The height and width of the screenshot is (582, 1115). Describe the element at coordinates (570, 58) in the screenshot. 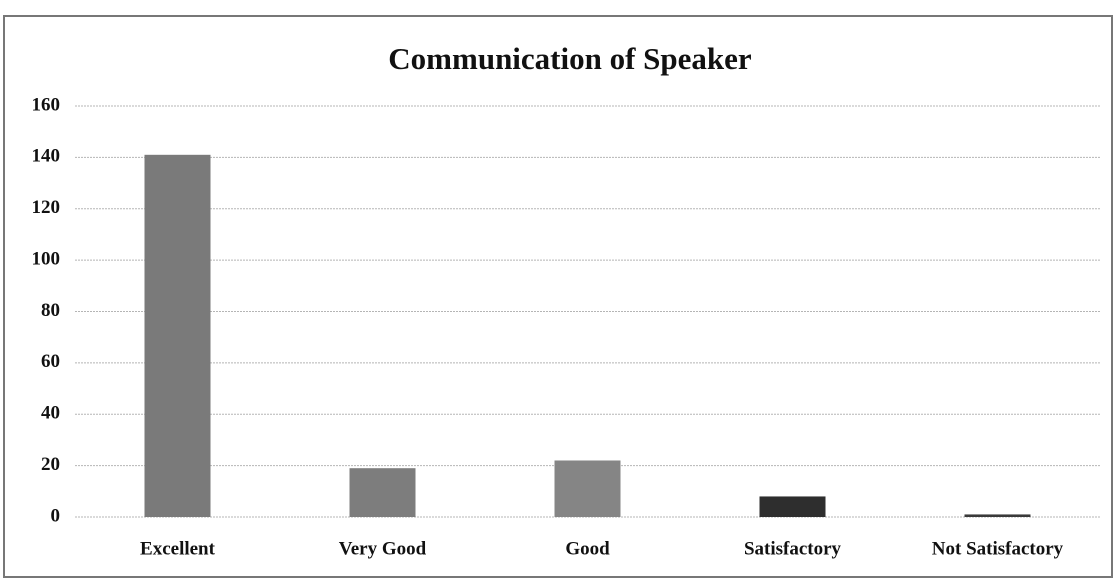

I see `chart-title: Communication of Speaker` at that location.